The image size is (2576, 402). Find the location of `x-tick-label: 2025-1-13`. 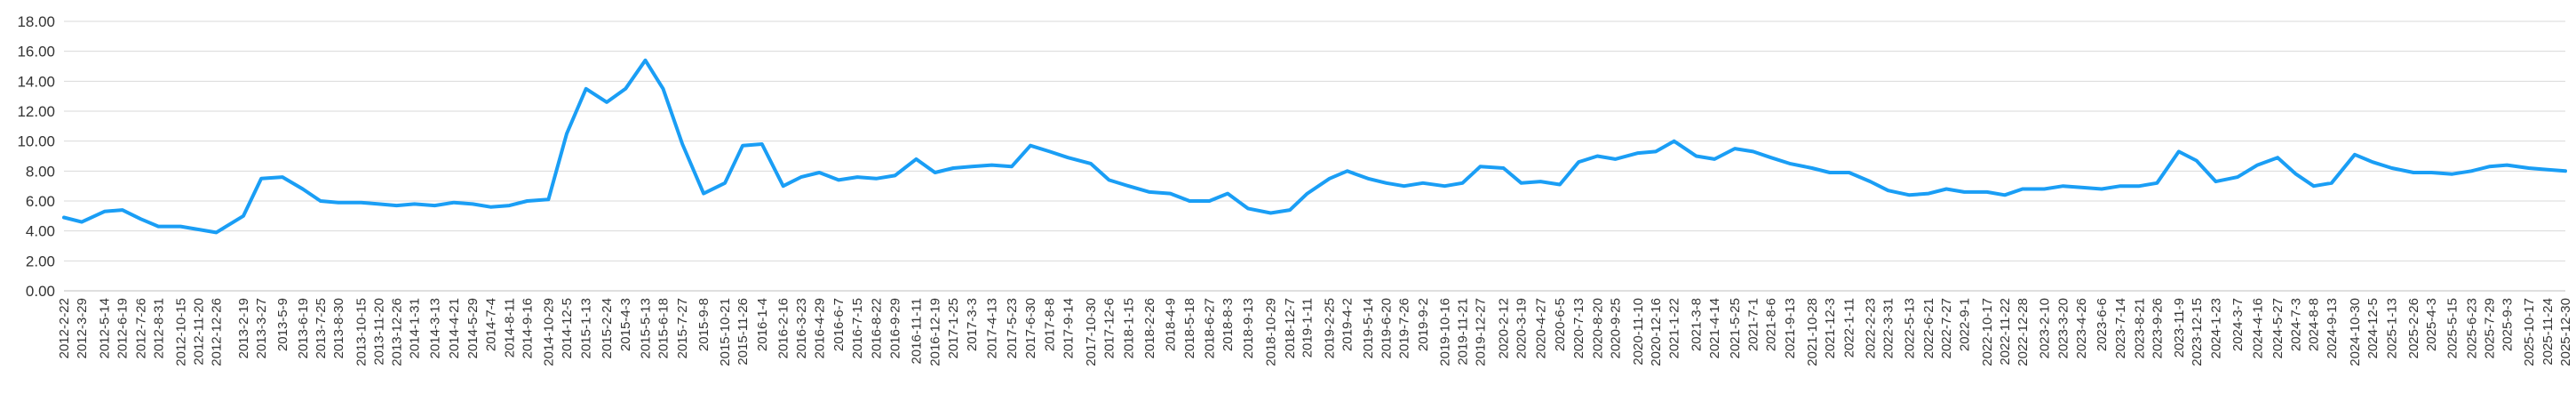

x-tick-label: 2025-1-13 is located at coordinates (2392, 328).